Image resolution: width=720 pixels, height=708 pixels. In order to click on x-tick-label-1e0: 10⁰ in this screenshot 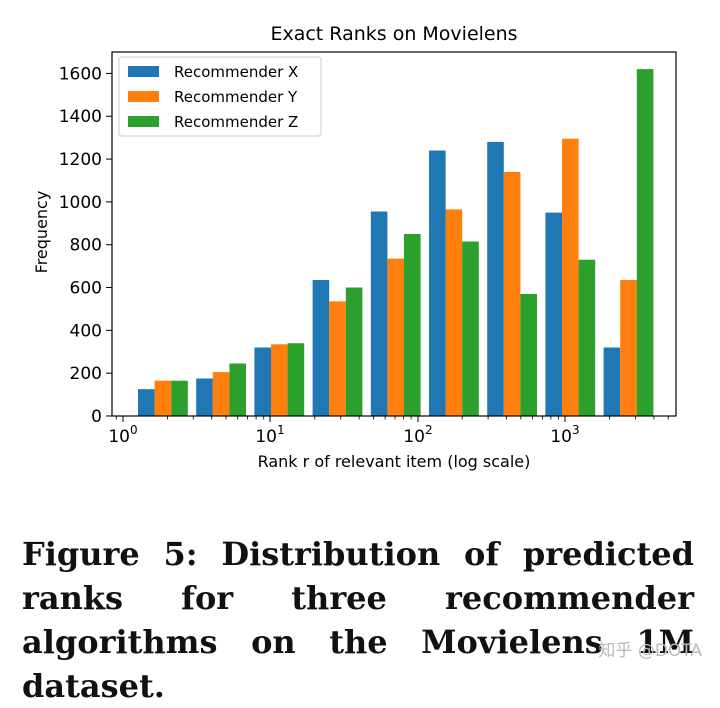, I will do `click(122, 435)`.